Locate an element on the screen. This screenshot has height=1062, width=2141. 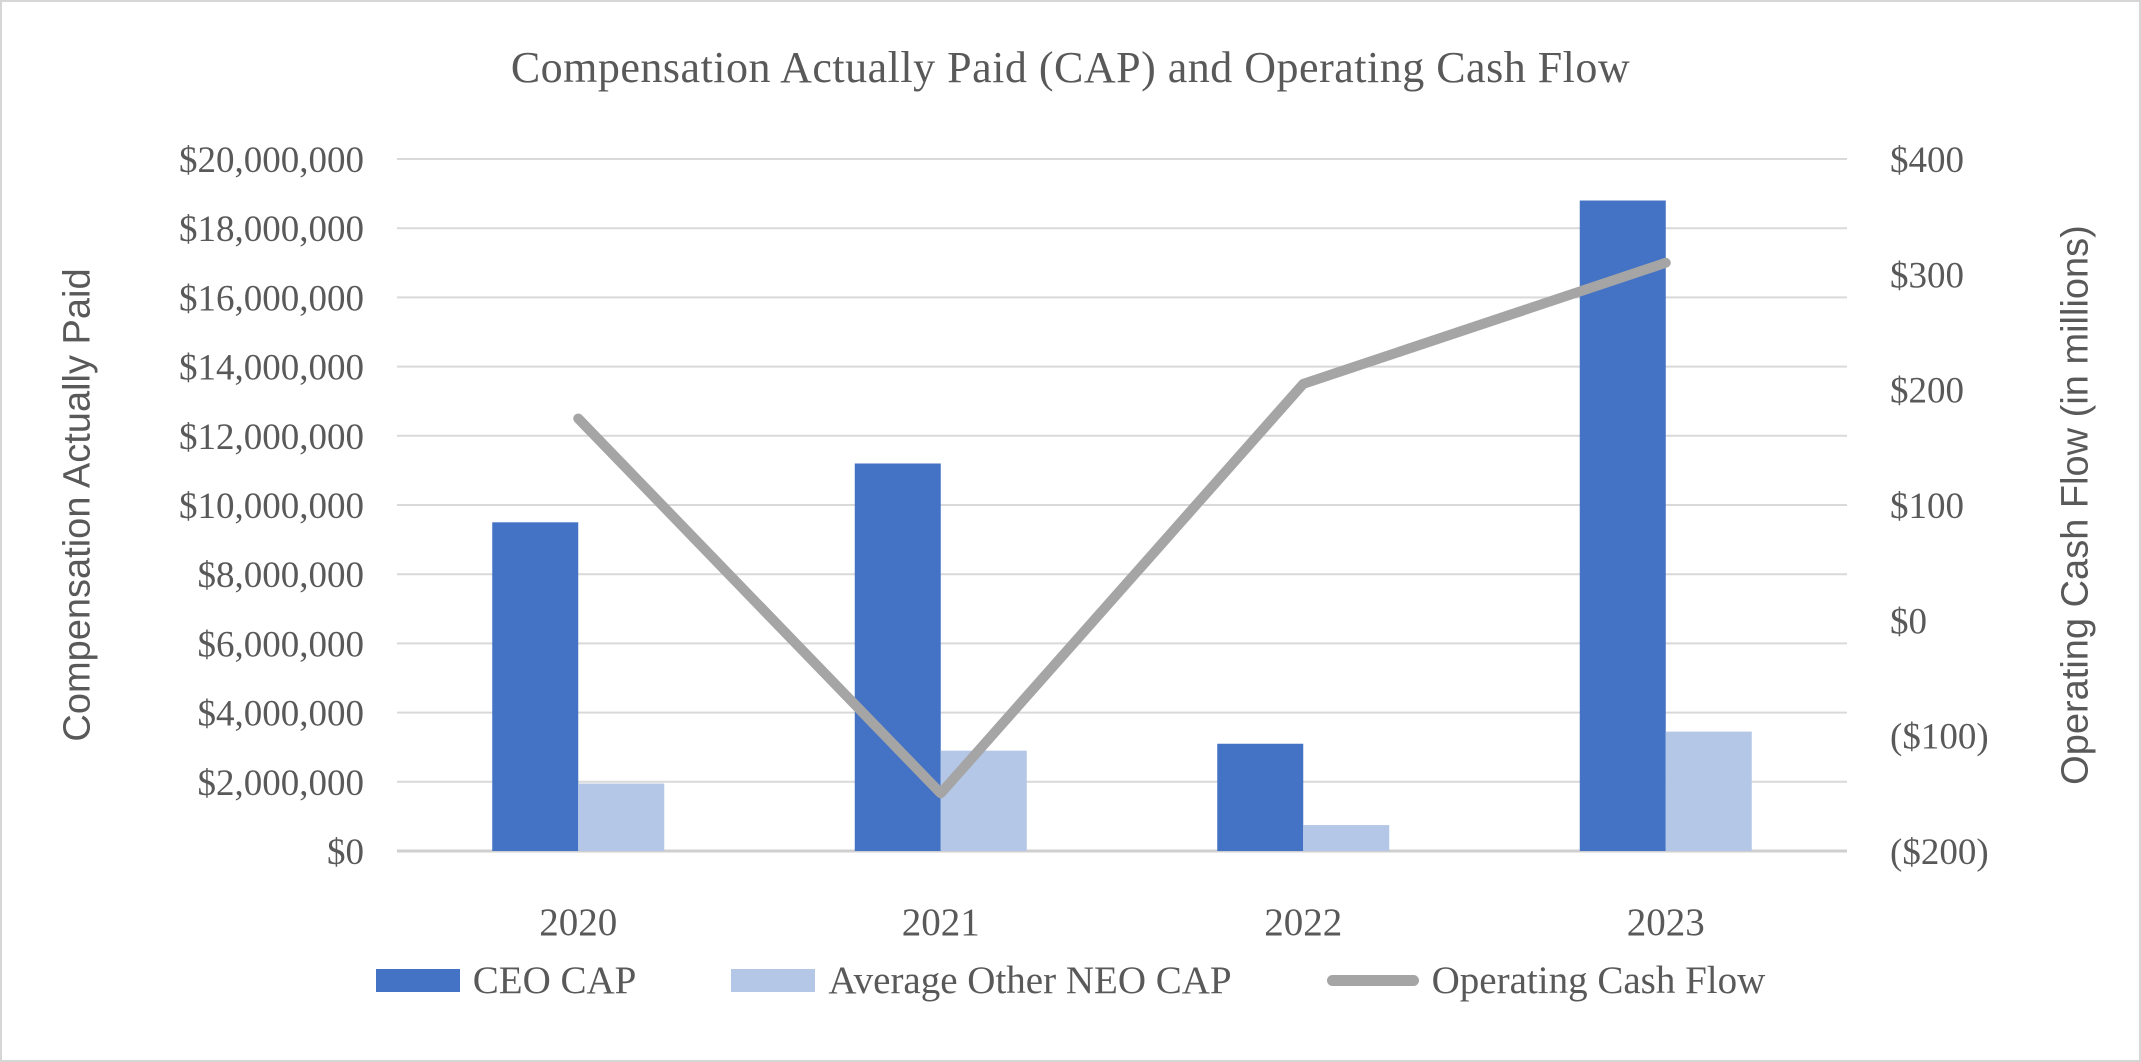
x-tick-label: 2020 is located at coordinates (578, 922).